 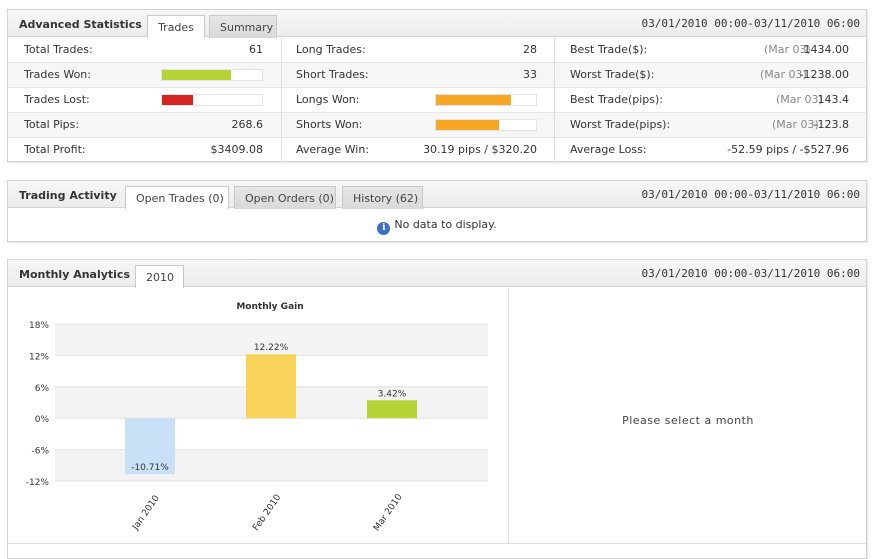 What do you see at coordinates (795, 124) in the screenshot?
I see `worst-trade-pips-date: (Mar 03)` at bounding box center [795, 124].